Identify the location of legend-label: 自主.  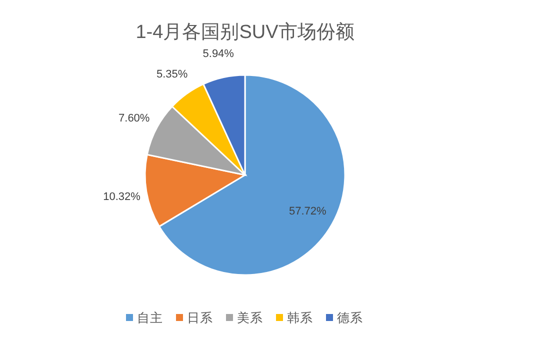
(150, 317).